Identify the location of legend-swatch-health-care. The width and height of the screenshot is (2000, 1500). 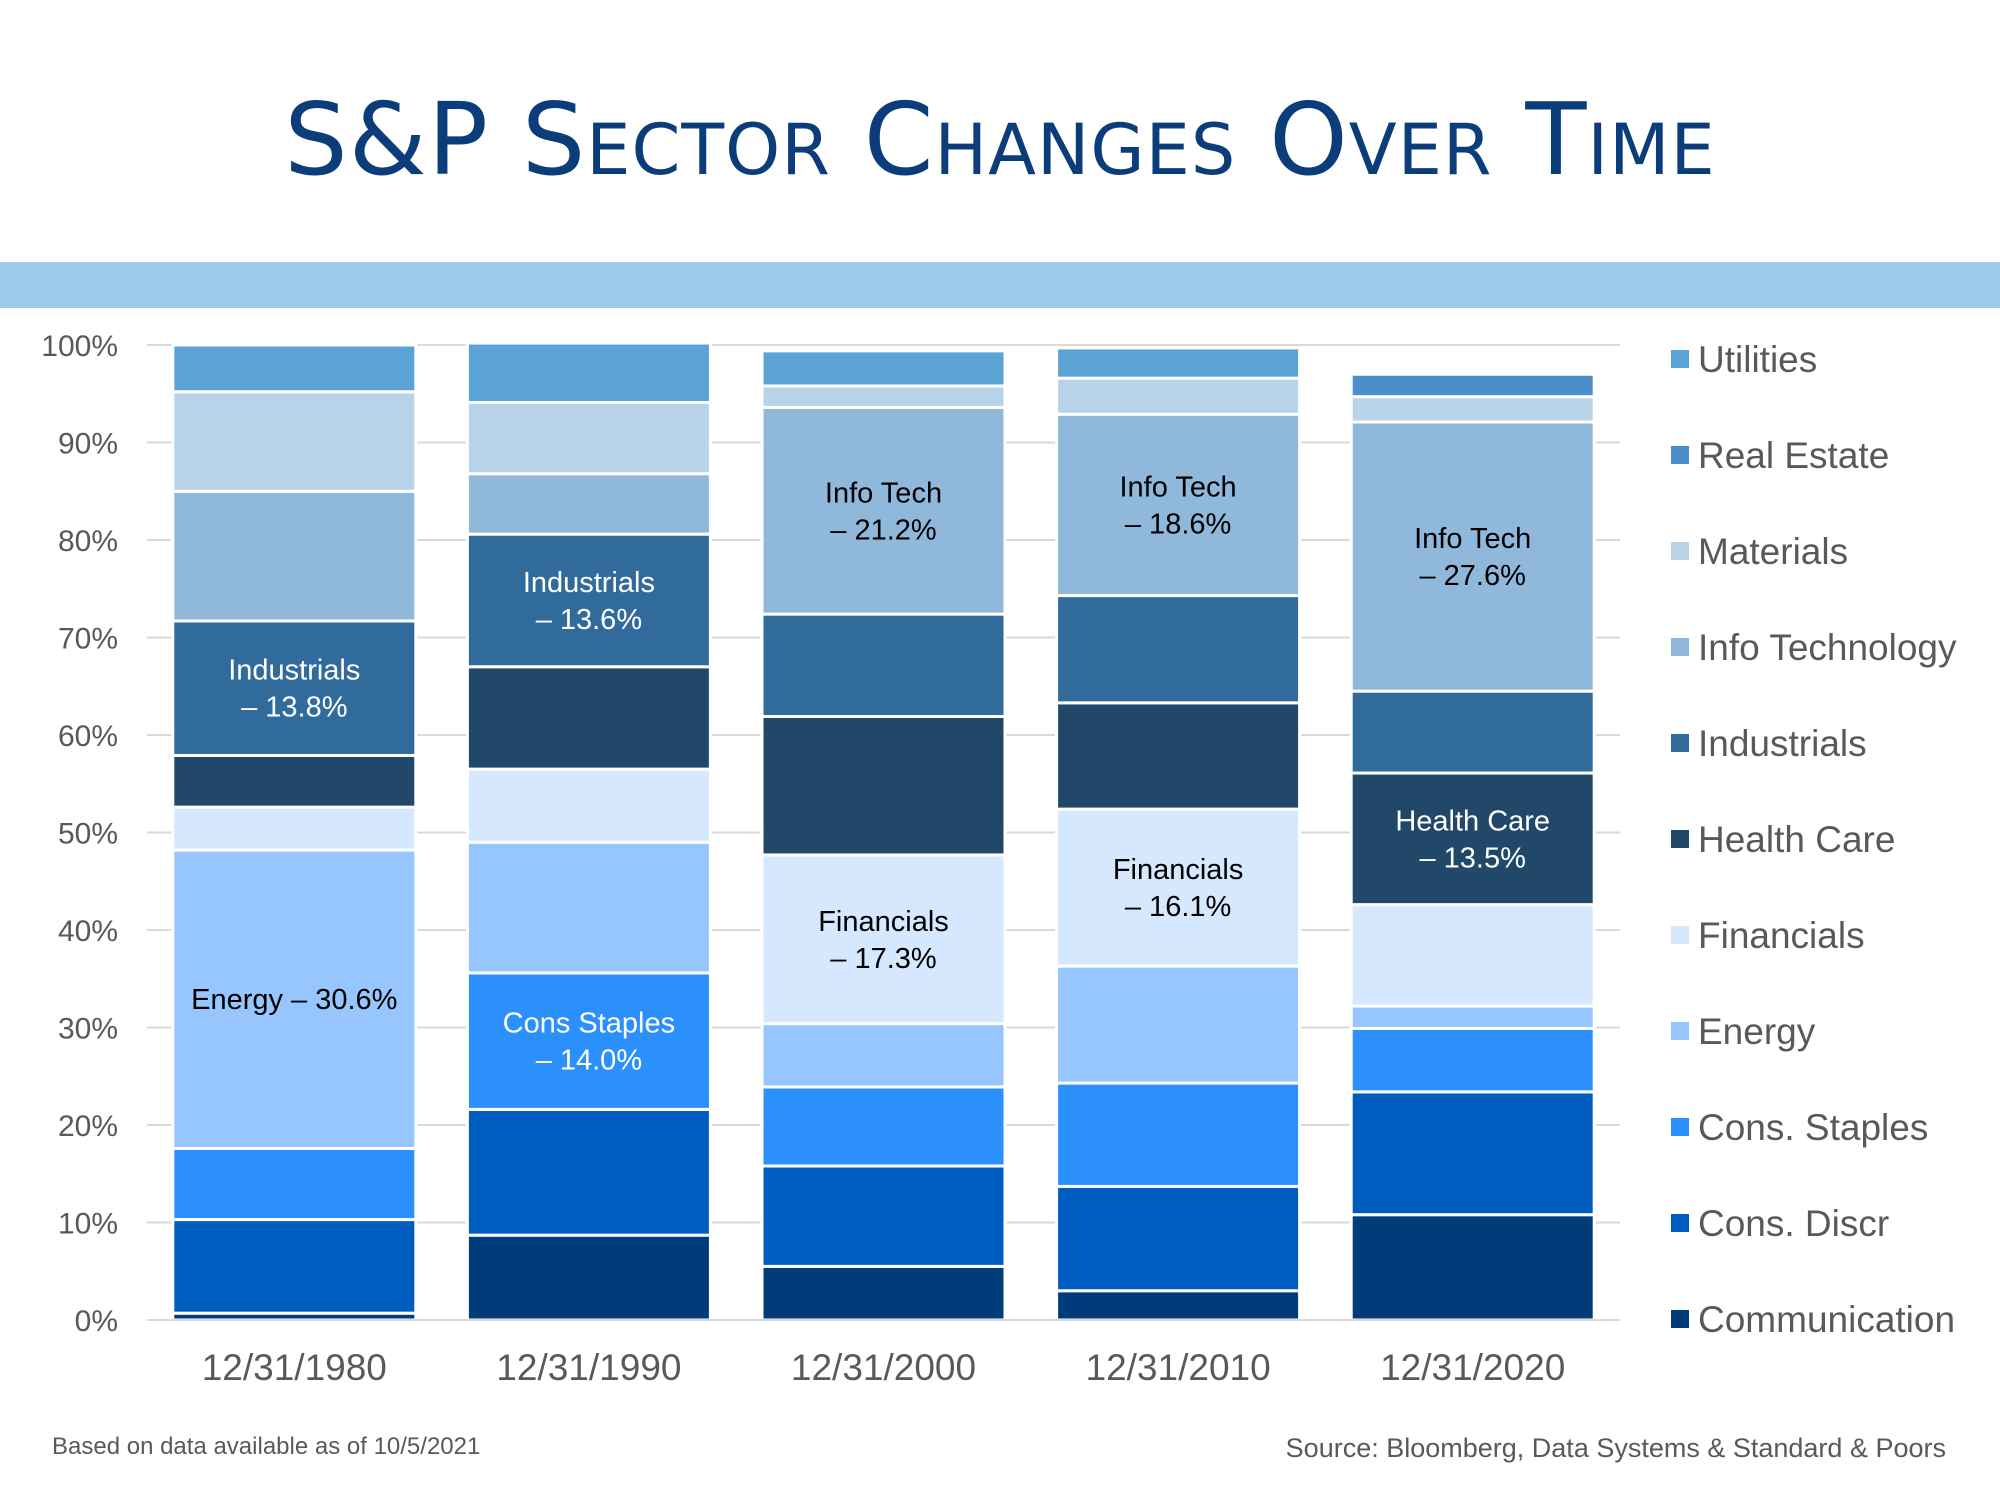
(1680, 839).